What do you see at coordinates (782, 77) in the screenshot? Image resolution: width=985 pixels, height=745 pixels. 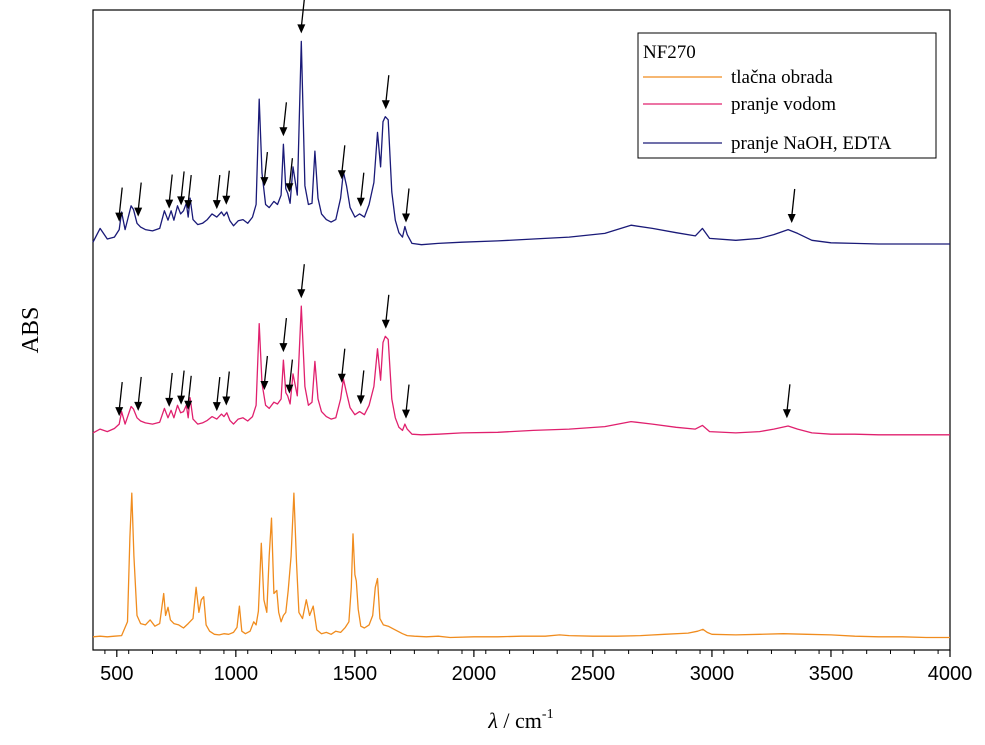 I see `legend-entry-tlacna: tlačna obrada` at bounding box center [782, 77].